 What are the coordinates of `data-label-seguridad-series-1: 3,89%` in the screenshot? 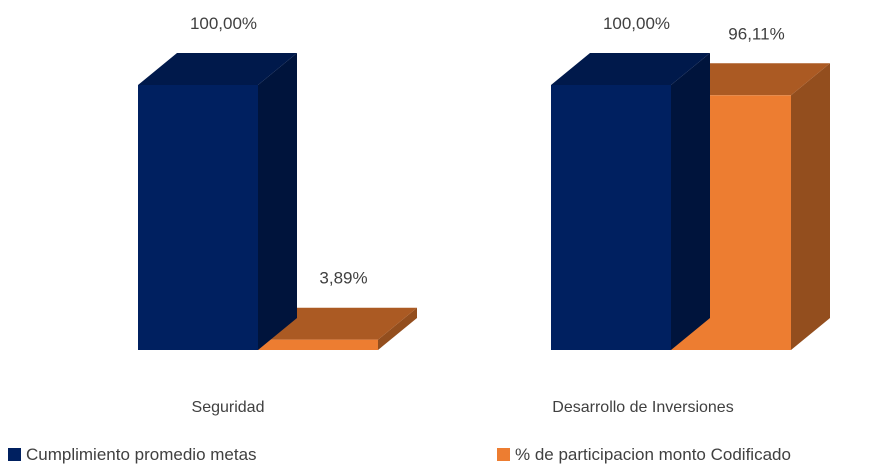 It's located at (343, 278).